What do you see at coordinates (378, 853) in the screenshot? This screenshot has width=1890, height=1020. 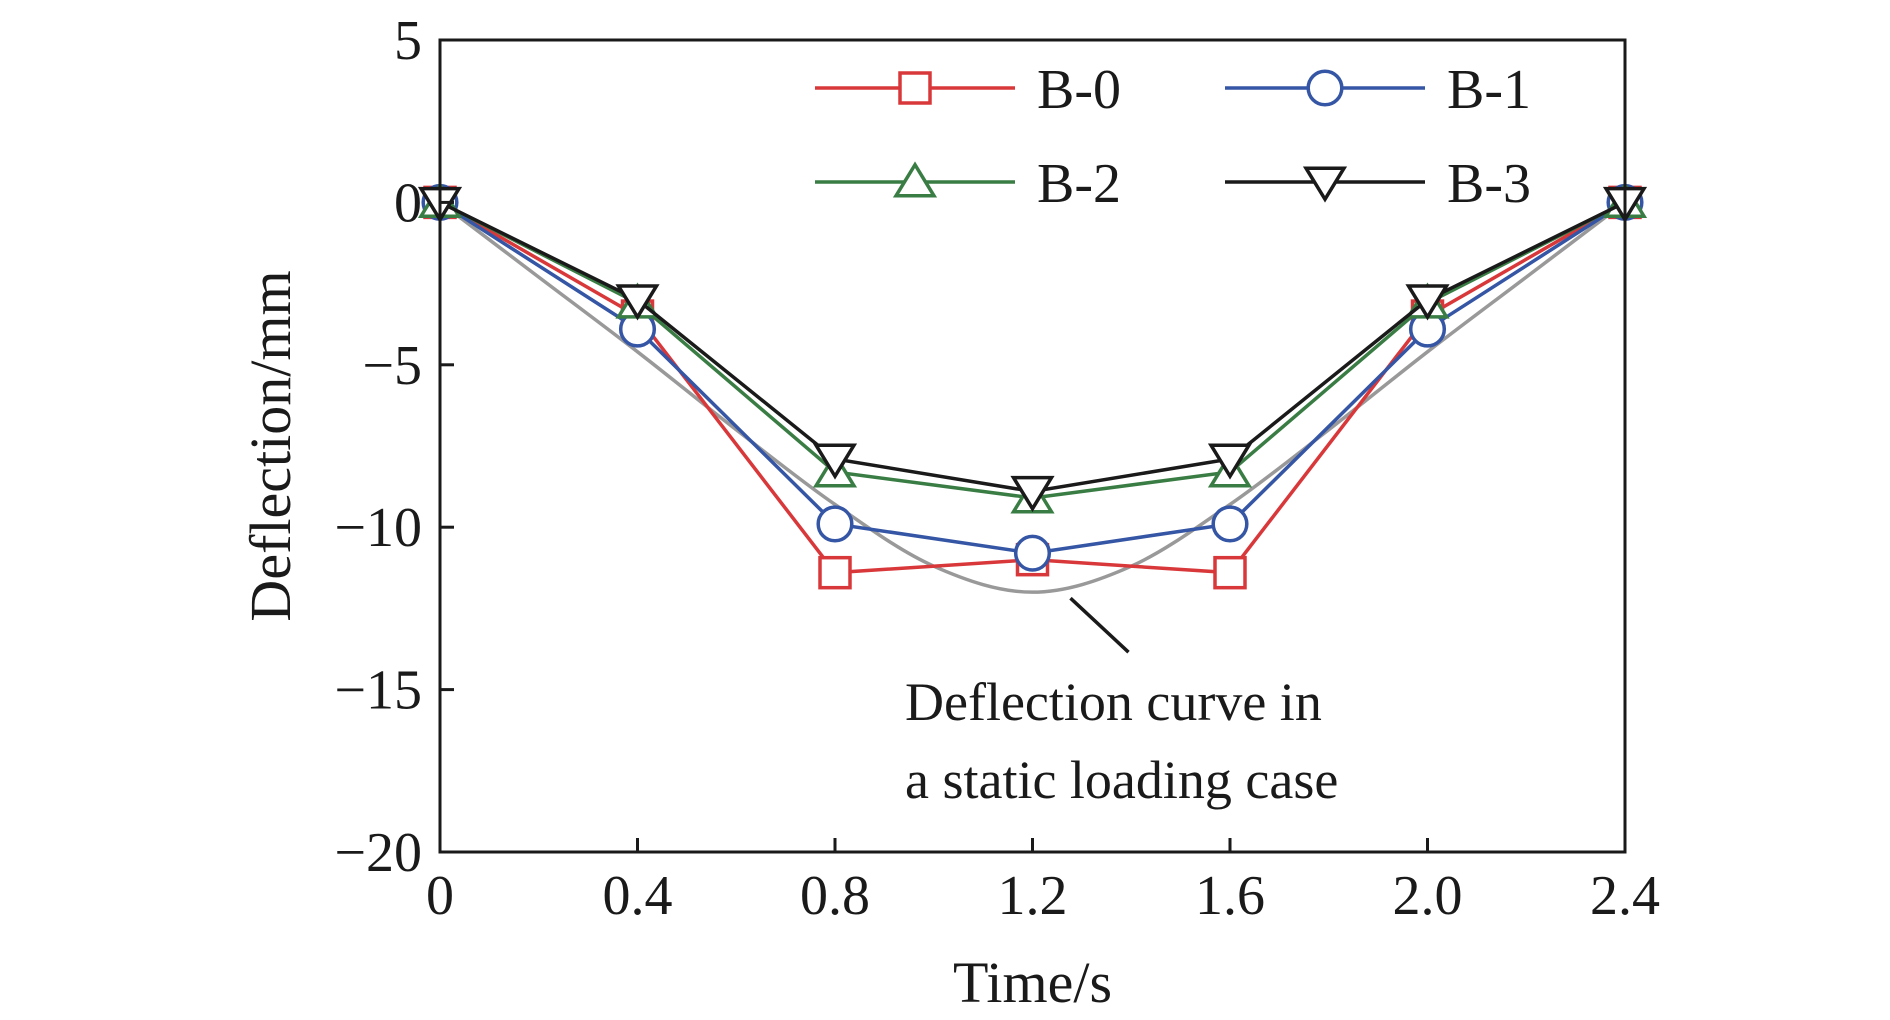 I see `y-tick-label: −20` at bounding box center [378, 853].